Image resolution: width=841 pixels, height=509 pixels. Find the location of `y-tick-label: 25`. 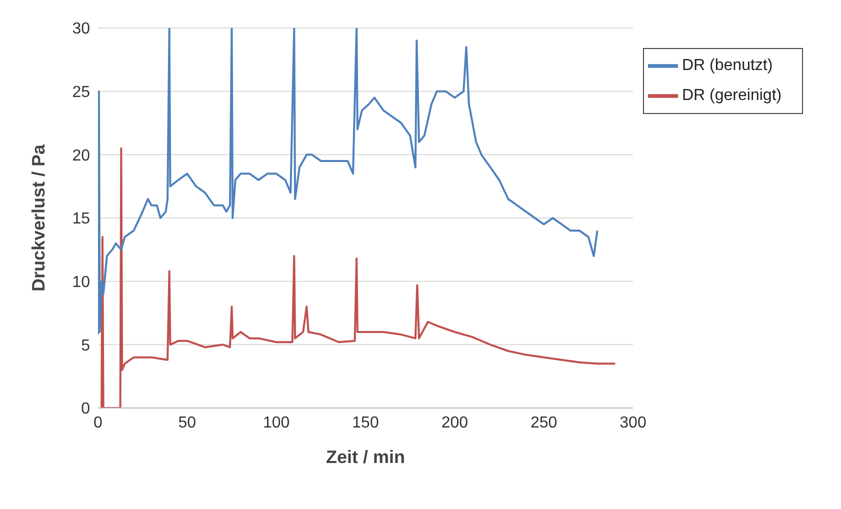

y-tick-label: 25 is located at coordinates (81, 93).